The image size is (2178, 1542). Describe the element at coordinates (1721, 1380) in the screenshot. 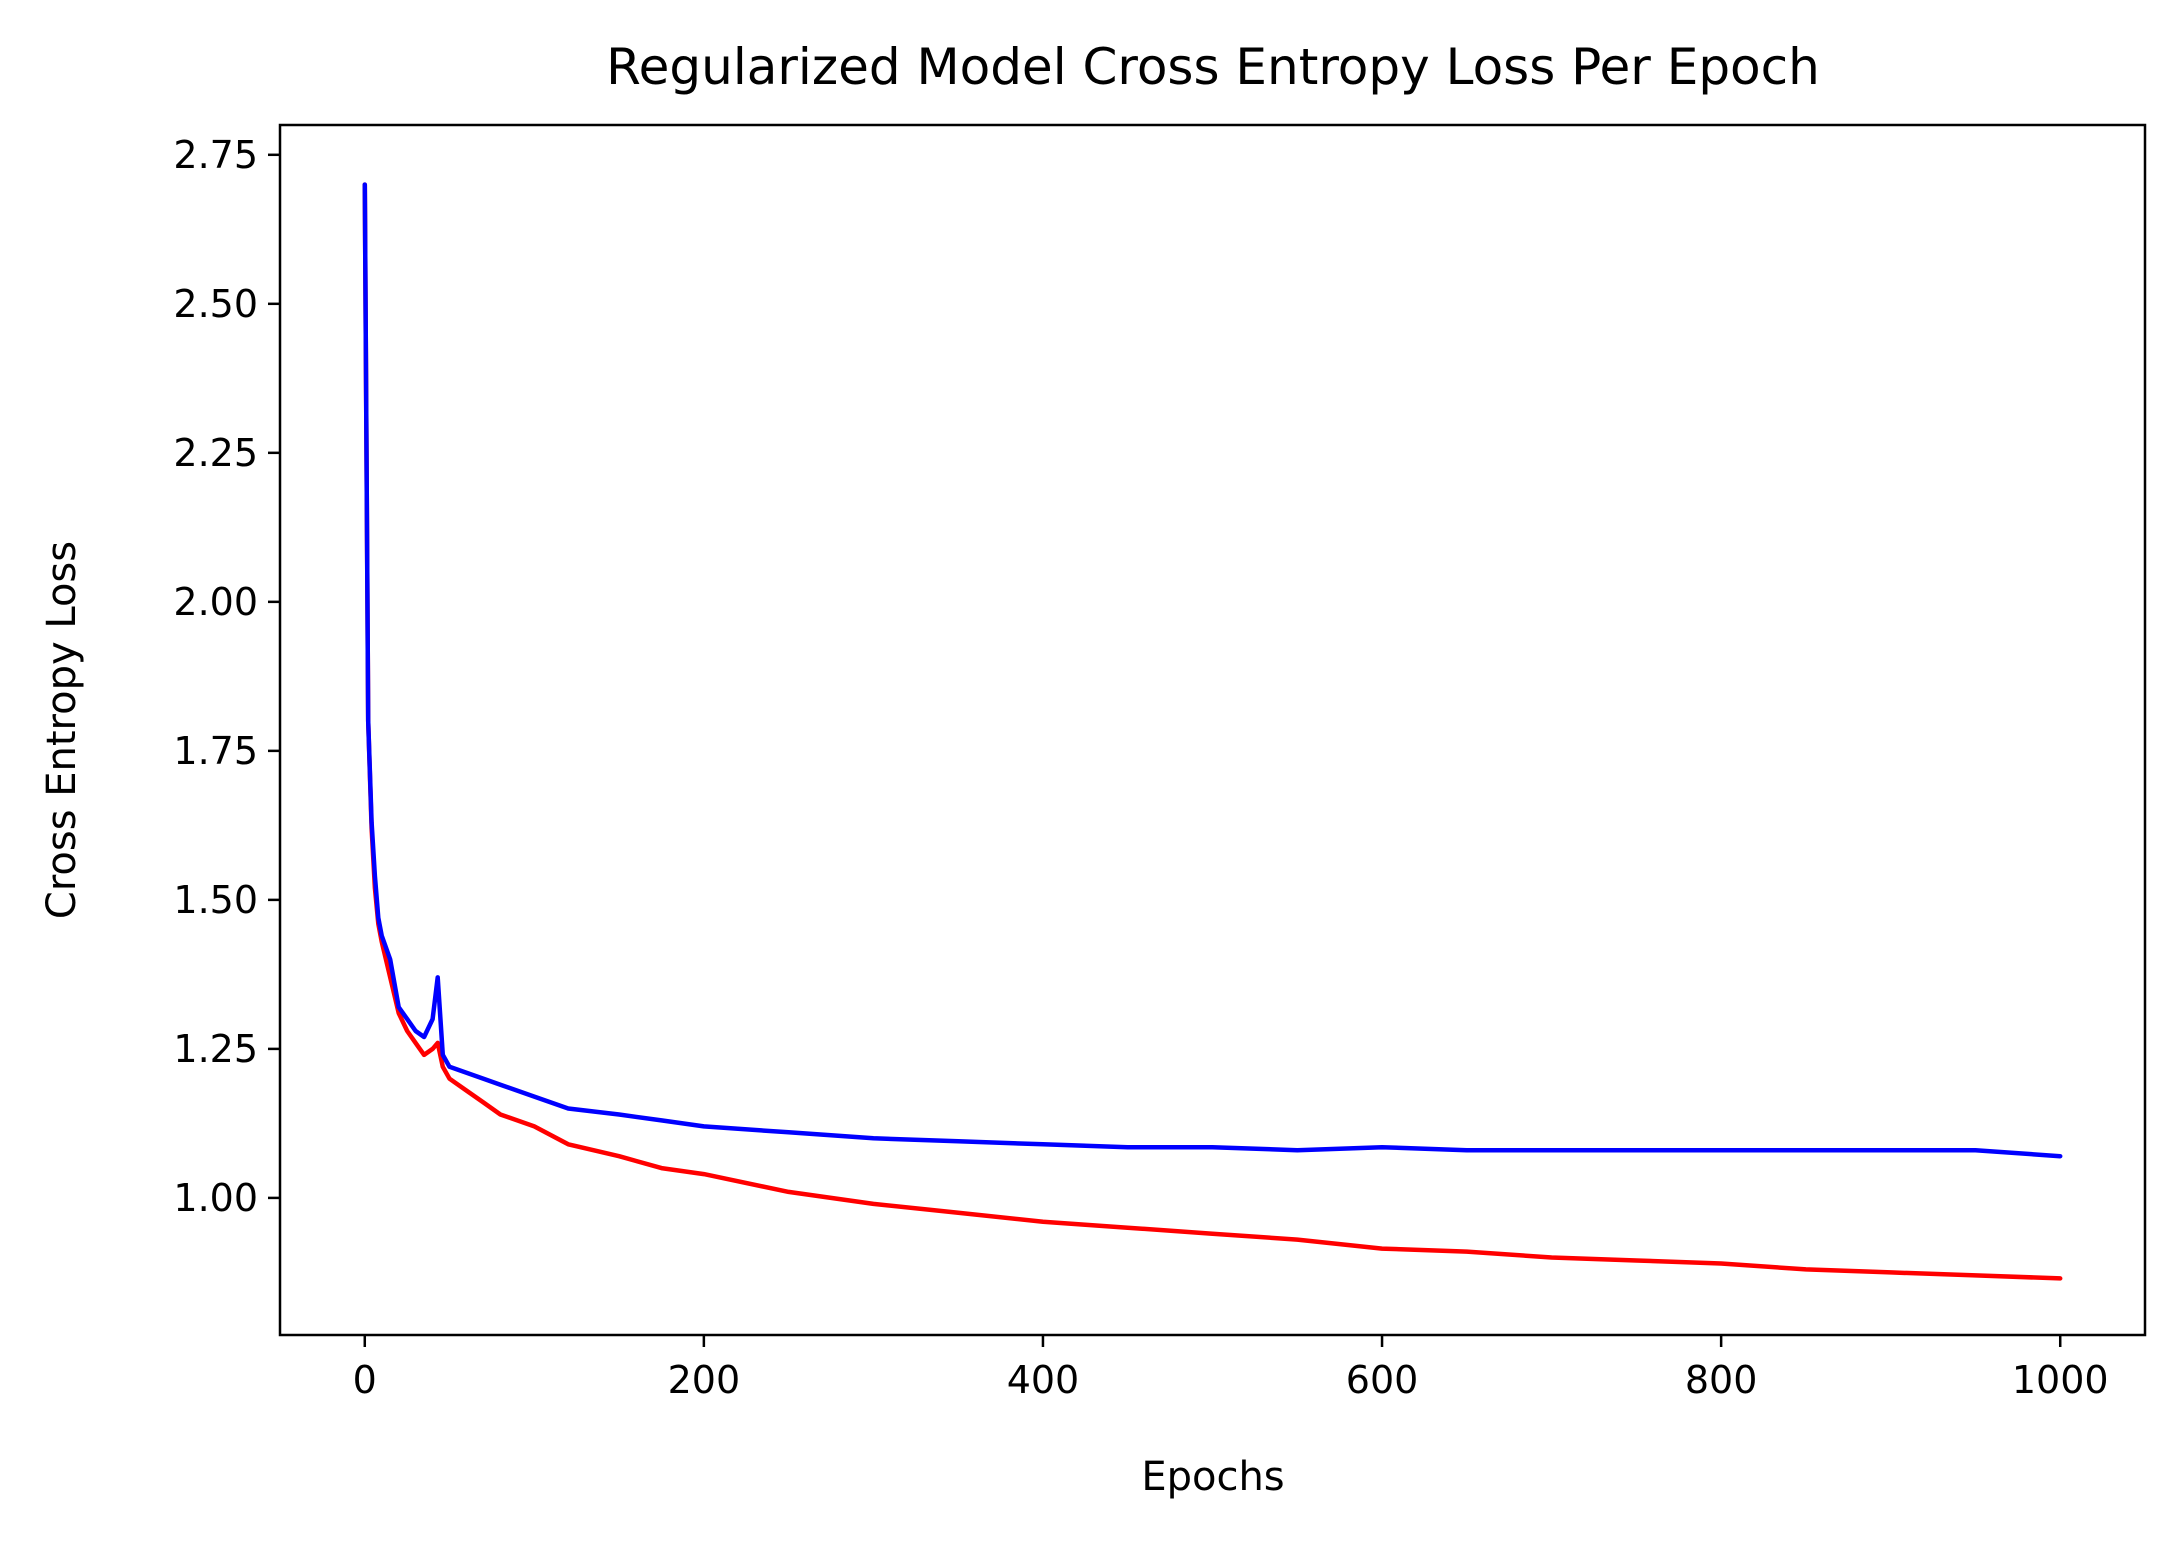

I see `x-tick-label: 800` at that location.